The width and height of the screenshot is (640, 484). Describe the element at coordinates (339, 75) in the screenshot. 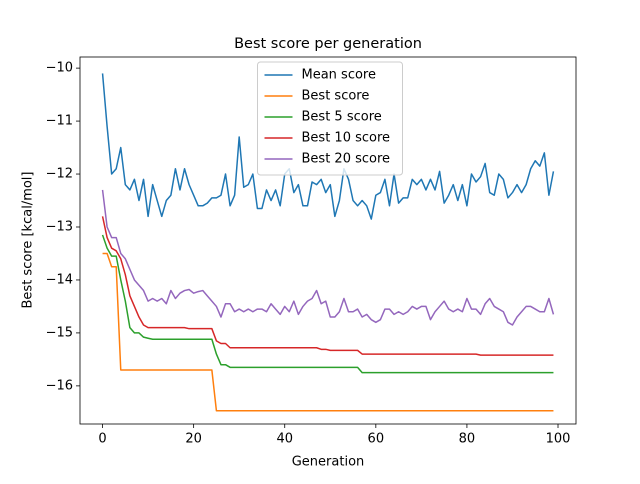

I see `legend-label: Mean score` at that location.